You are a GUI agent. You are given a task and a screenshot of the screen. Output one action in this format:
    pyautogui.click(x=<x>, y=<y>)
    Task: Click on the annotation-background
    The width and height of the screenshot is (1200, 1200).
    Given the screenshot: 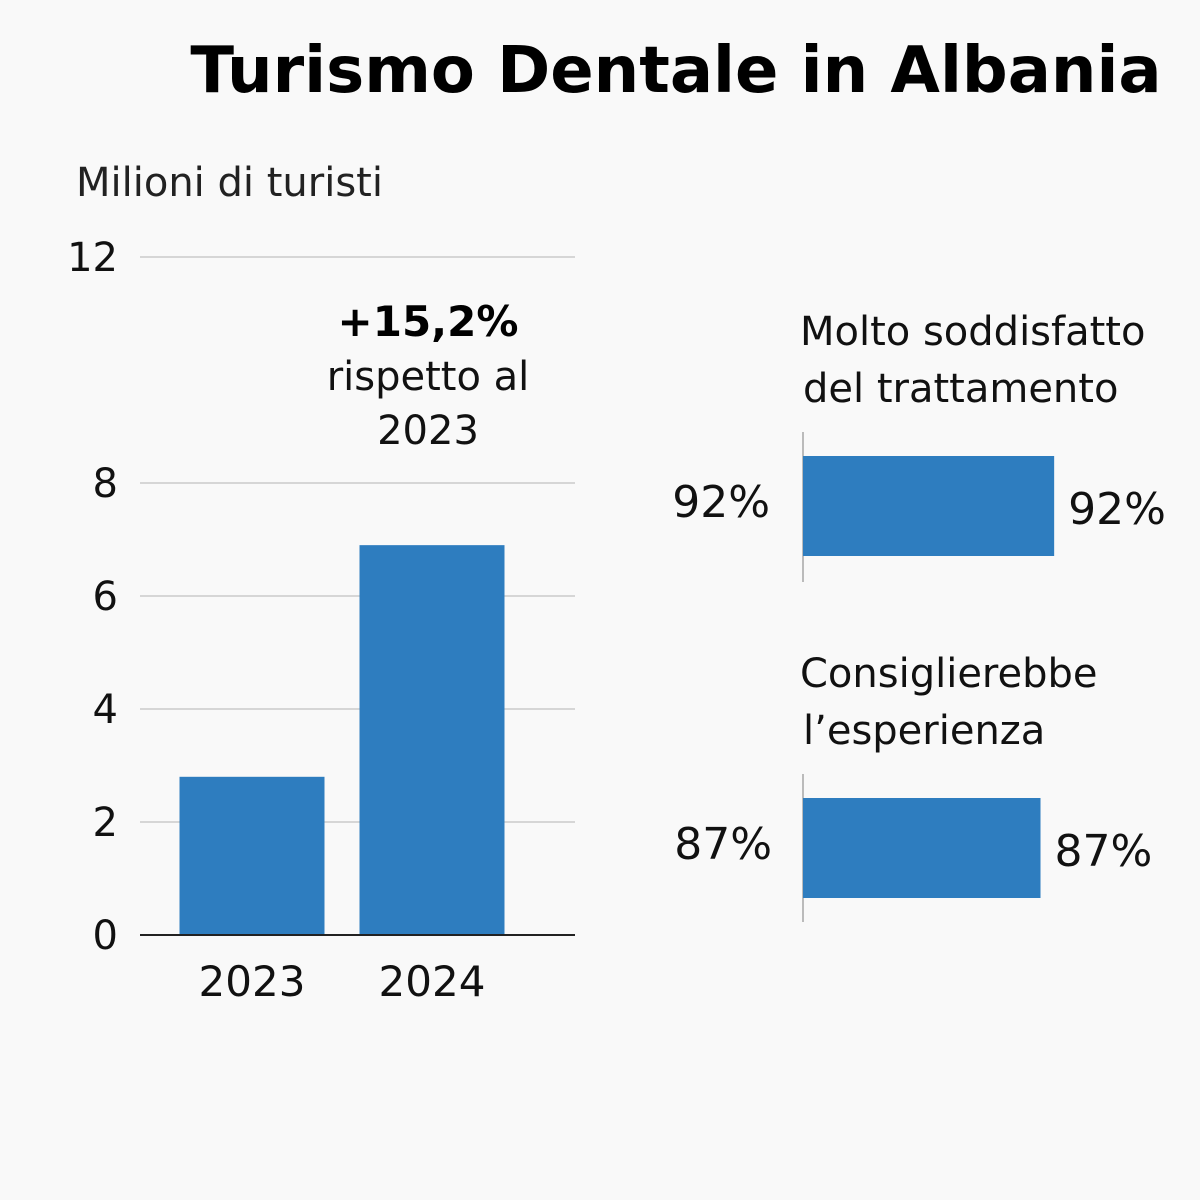 What is the action you would take?
    pyautogui.click(x=427, y=375)
    